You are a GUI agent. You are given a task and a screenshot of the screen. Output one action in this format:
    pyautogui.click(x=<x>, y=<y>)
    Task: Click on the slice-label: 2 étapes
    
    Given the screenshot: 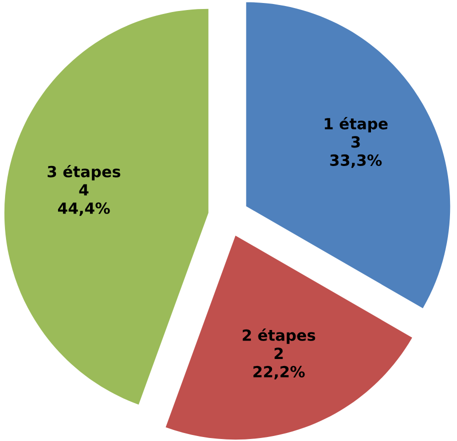 What is the action you would take?
    pyautogui.click(x=279, y=336)
    